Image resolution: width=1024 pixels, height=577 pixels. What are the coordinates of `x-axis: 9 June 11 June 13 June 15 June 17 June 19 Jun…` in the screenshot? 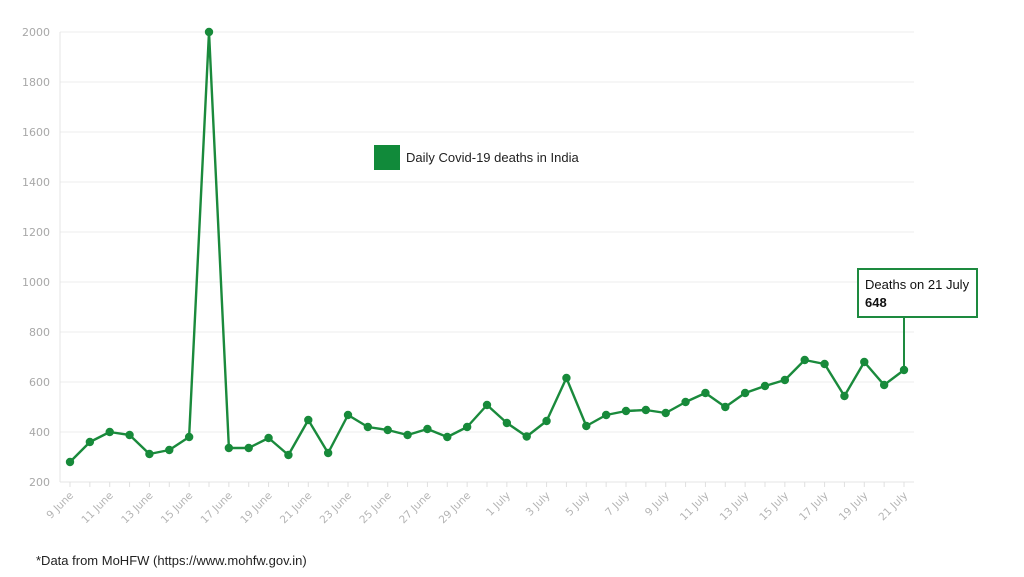 It's located at (477, 504).